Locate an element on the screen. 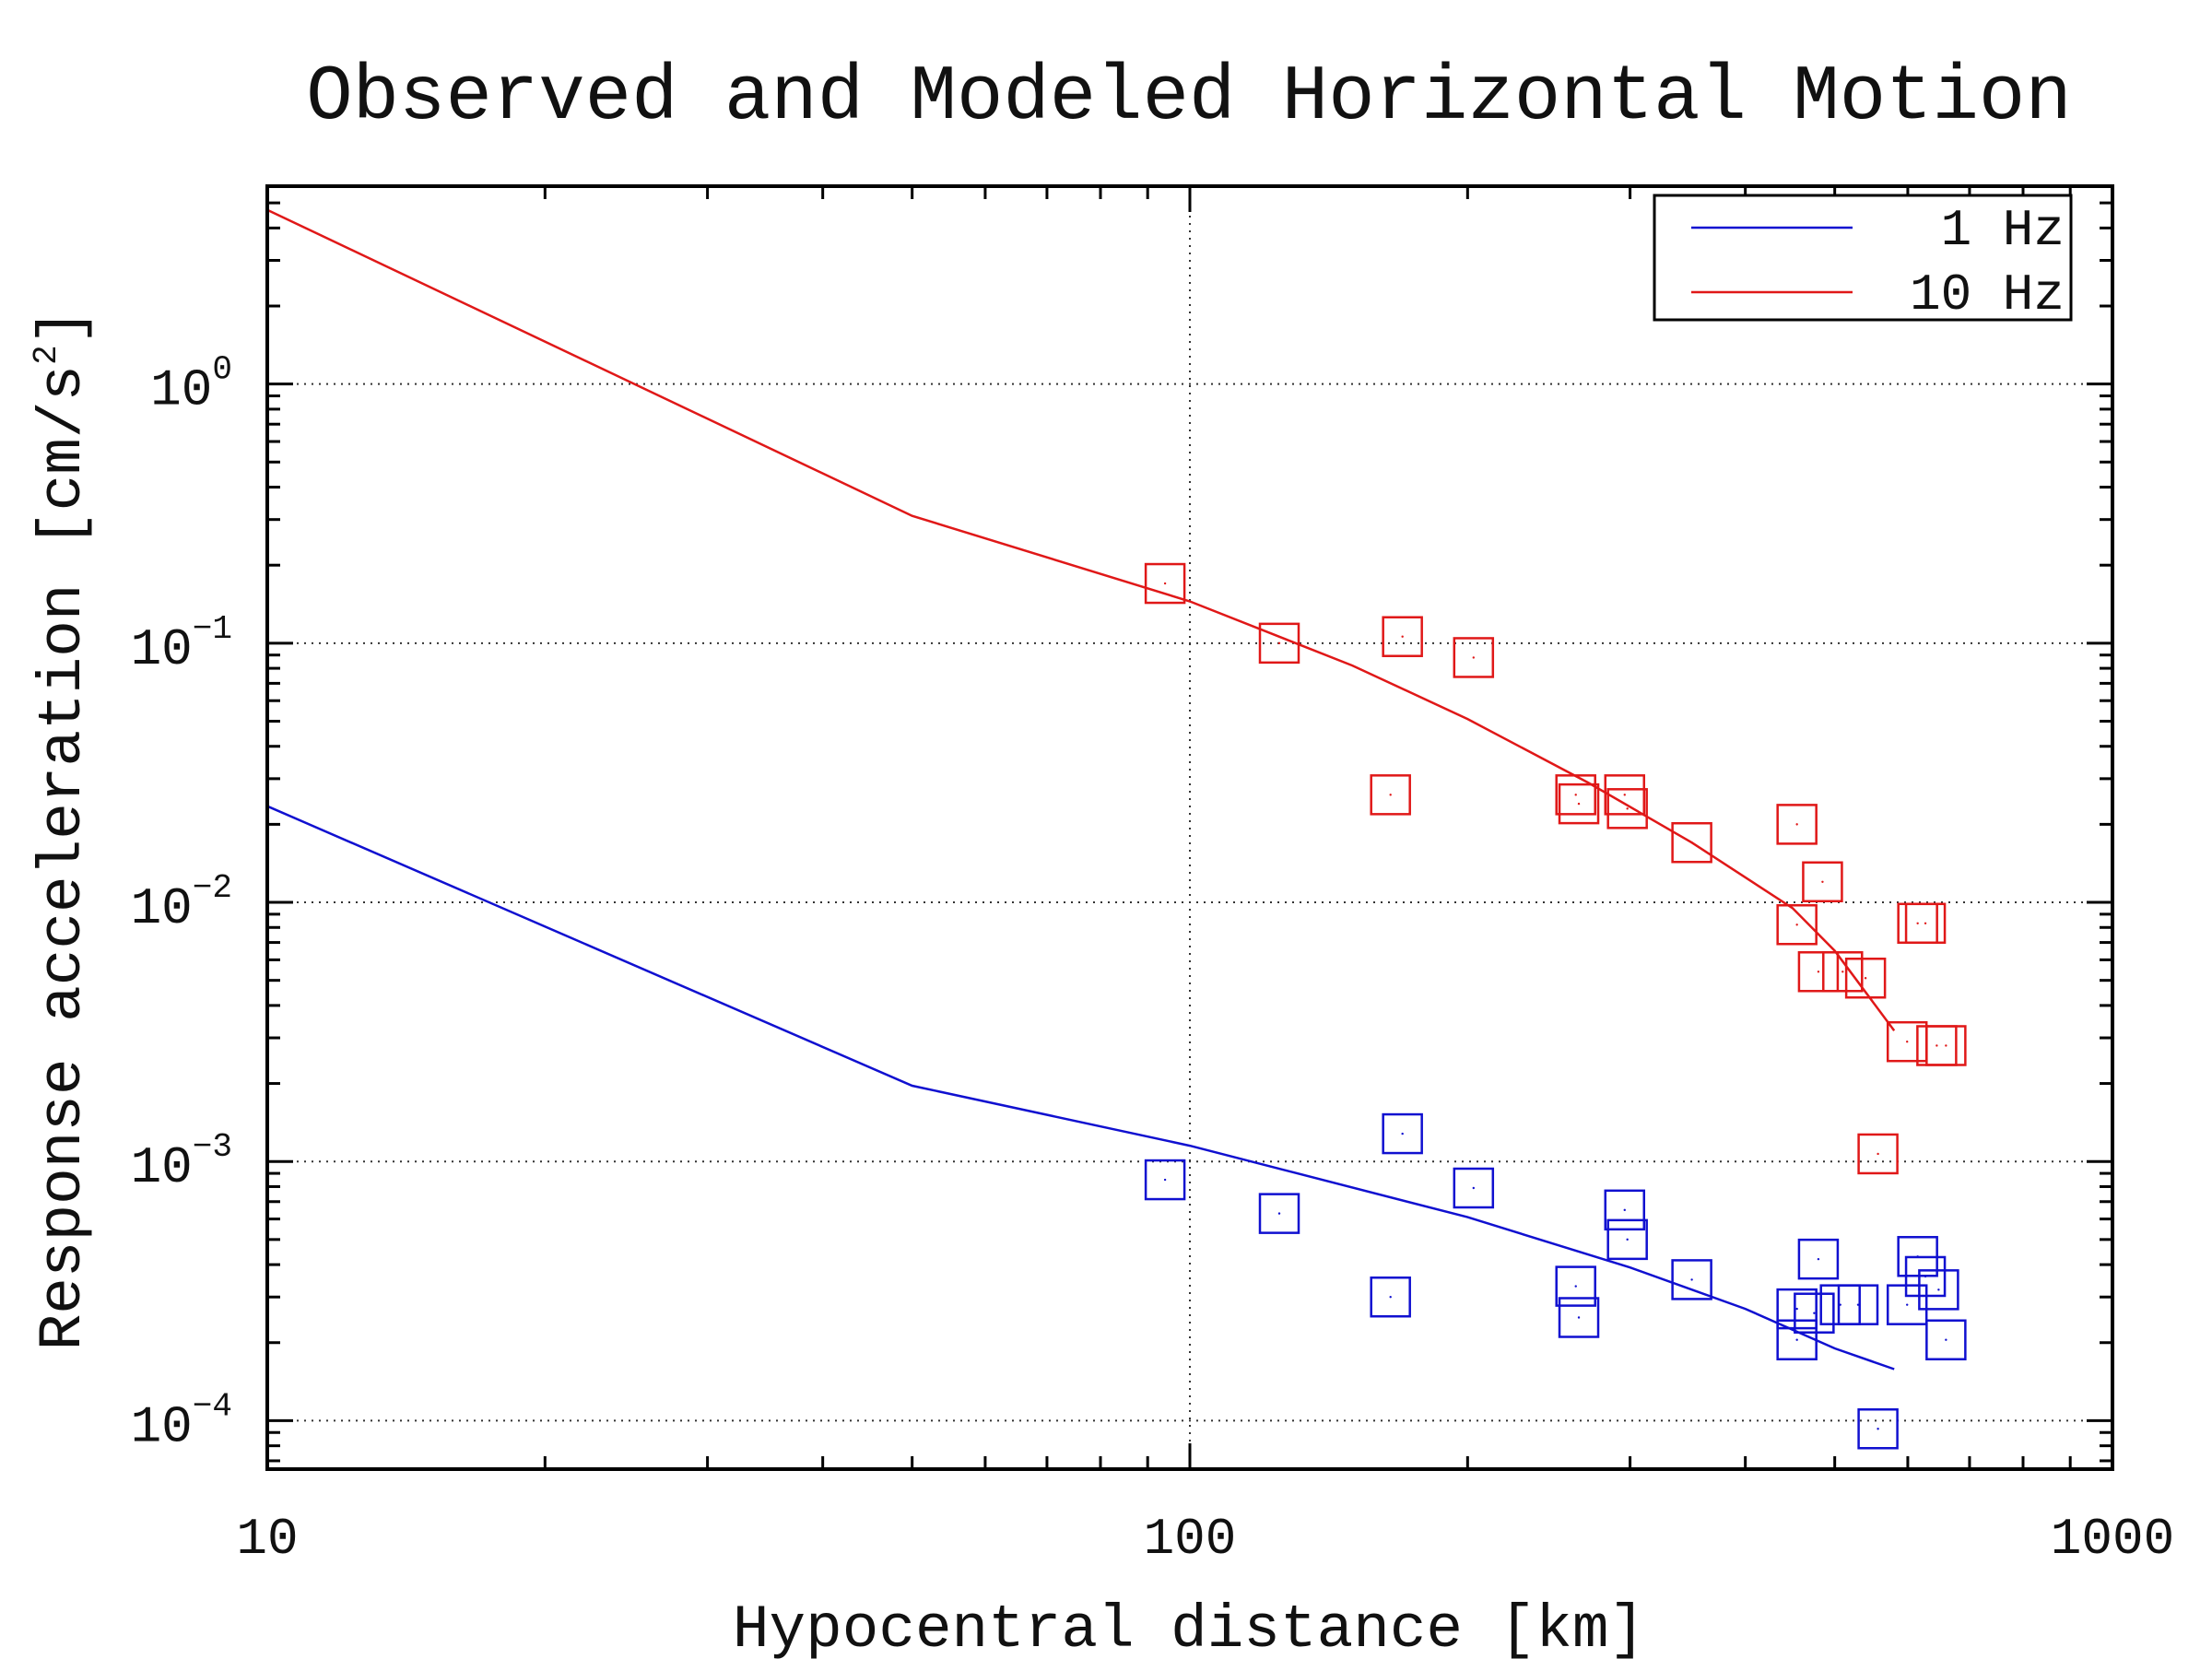 Image resolution: width=2212 pixels, height=1659 pixels. y-axis-label-end: ] is located at coordinates (63, 327).